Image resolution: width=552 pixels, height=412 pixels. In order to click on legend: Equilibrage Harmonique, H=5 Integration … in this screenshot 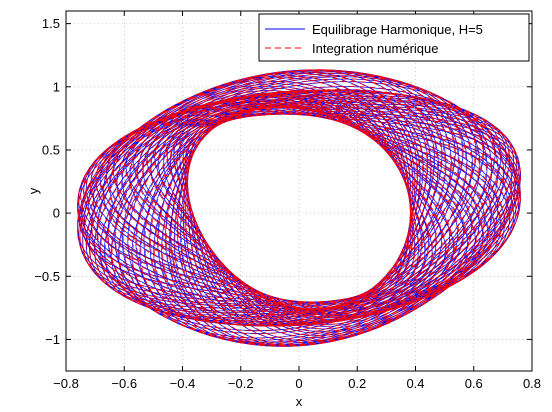, I will do `click(394, 37)`.